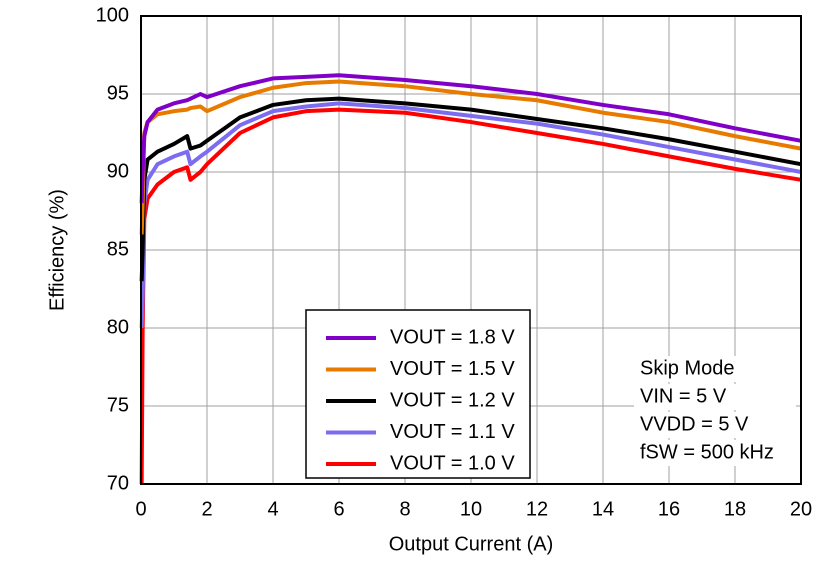  I want to click on x-tick-label: 12, so click(537, 509).